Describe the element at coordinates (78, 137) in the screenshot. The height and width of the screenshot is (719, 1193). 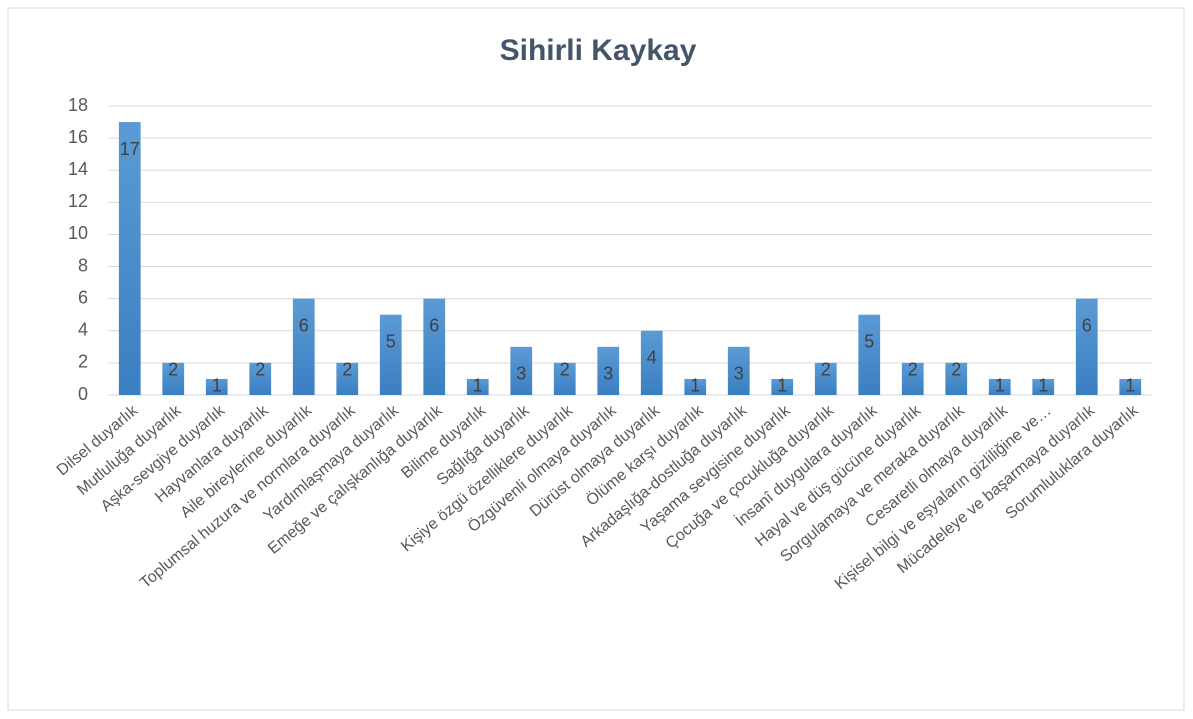
I see `y-tick-label: 16` at that location.